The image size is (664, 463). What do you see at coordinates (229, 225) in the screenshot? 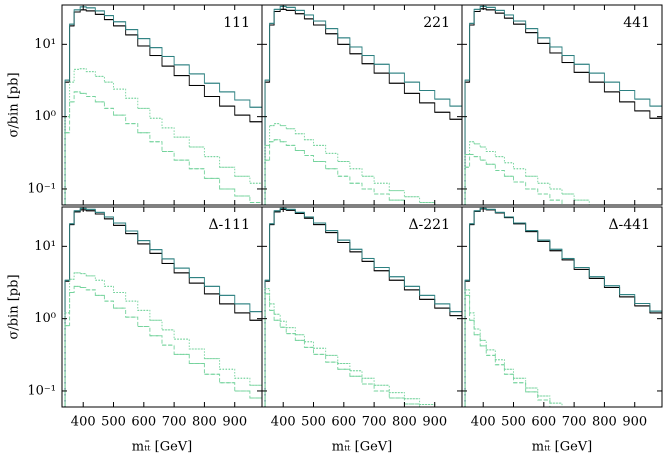
I see `panel-label: Δ-111` at bounding box center [229, 225].